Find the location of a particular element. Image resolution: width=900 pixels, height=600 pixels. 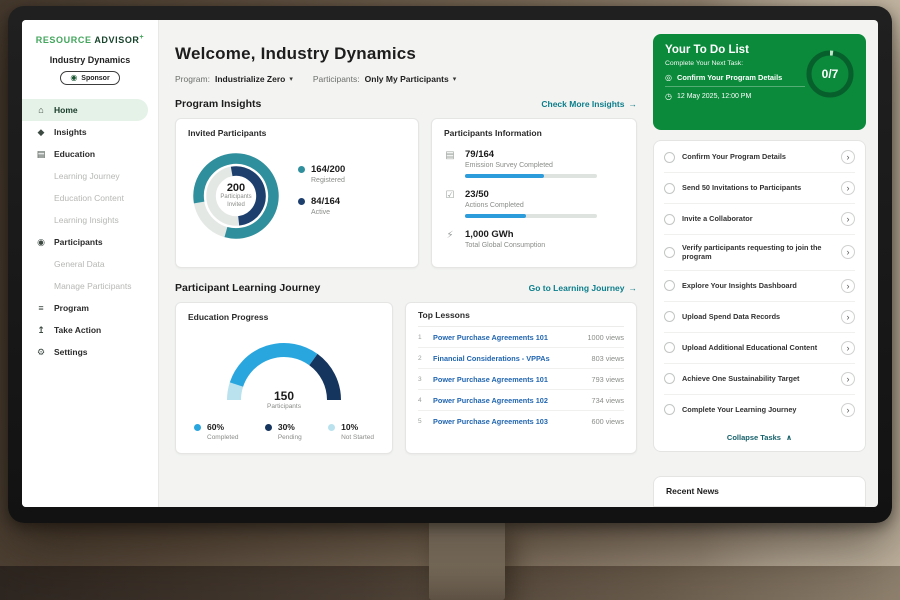

stat-row-emission-survey: ▤ 79/164 Emission Survey Completed is located at coordinates (534, 163).